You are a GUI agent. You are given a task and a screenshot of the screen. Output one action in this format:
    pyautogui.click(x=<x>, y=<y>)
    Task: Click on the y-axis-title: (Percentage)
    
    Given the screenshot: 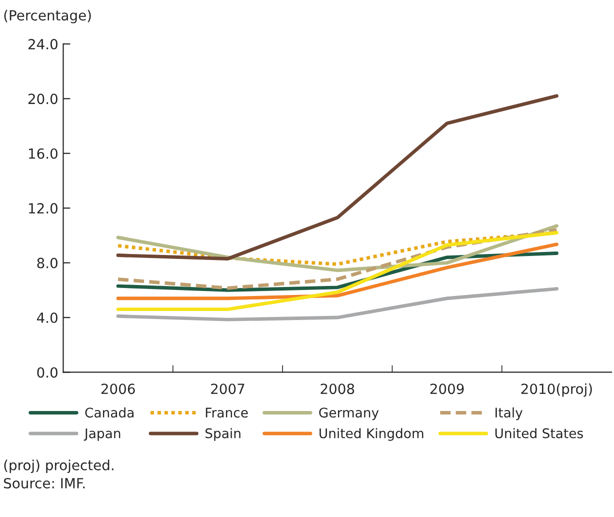 What is the action you would take?
    pyautogui.click(x=47, y=17)
    